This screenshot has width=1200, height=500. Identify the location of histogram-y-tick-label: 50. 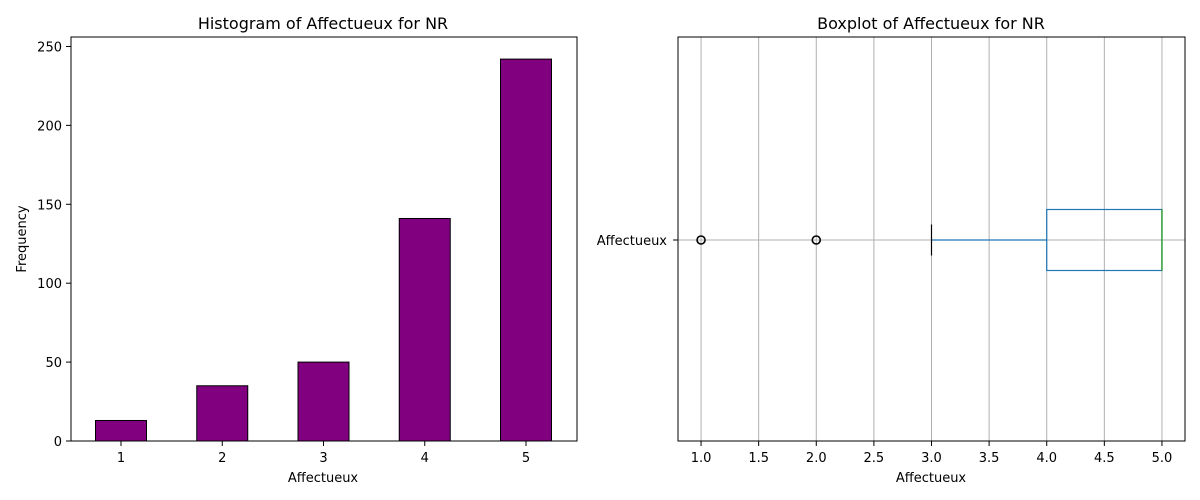
(53, 363).